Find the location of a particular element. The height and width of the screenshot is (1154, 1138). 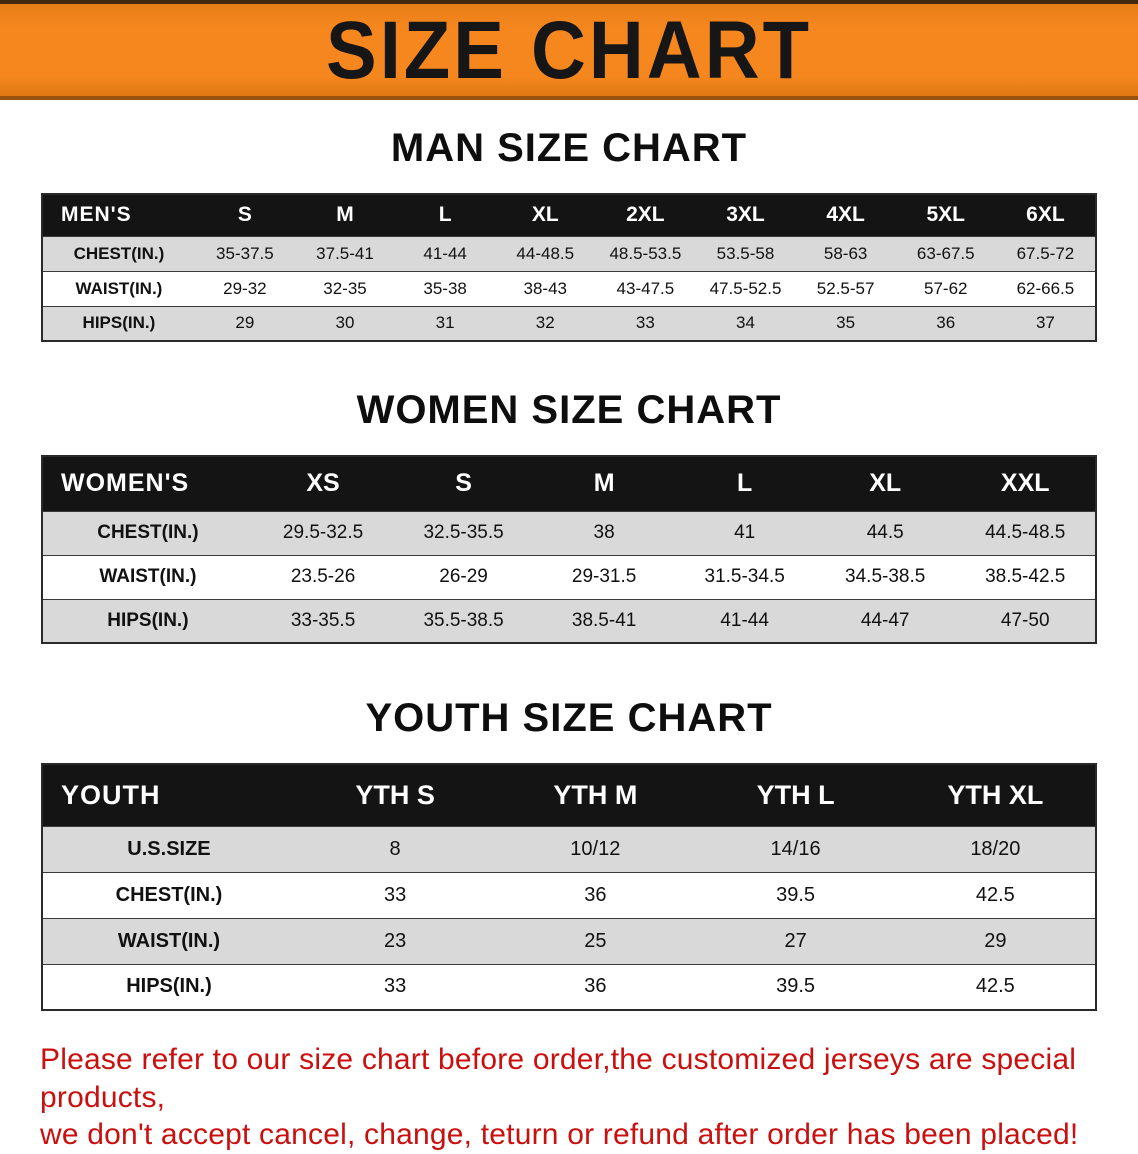

women-size-column-header: M is located at coordinates (604, 483).